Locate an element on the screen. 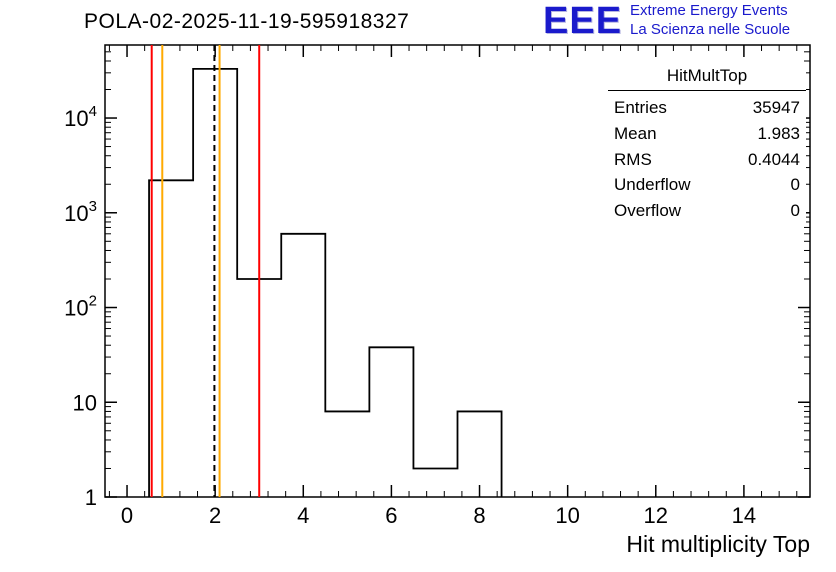 The height and width of the screenshot is (572, 836). stats-value-rms: 0.4044 is located at coordinates (774, 159).